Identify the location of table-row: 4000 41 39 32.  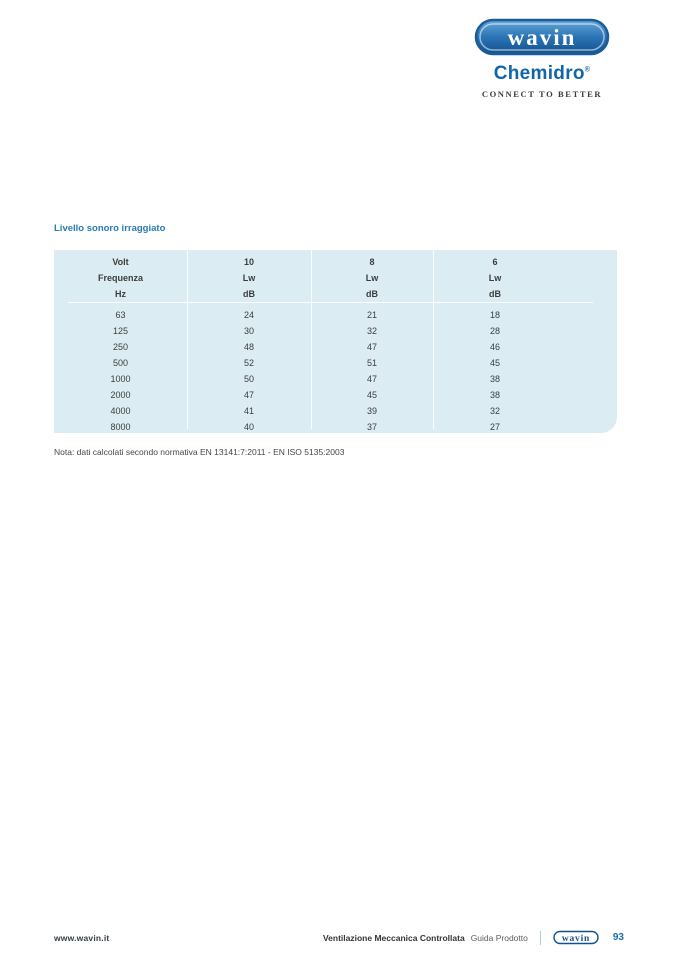
(335, 411).